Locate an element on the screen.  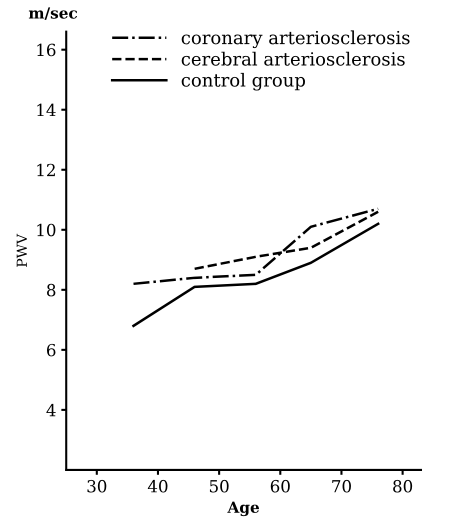
y-axis-title: PWV is located at coordinates (21, 250).